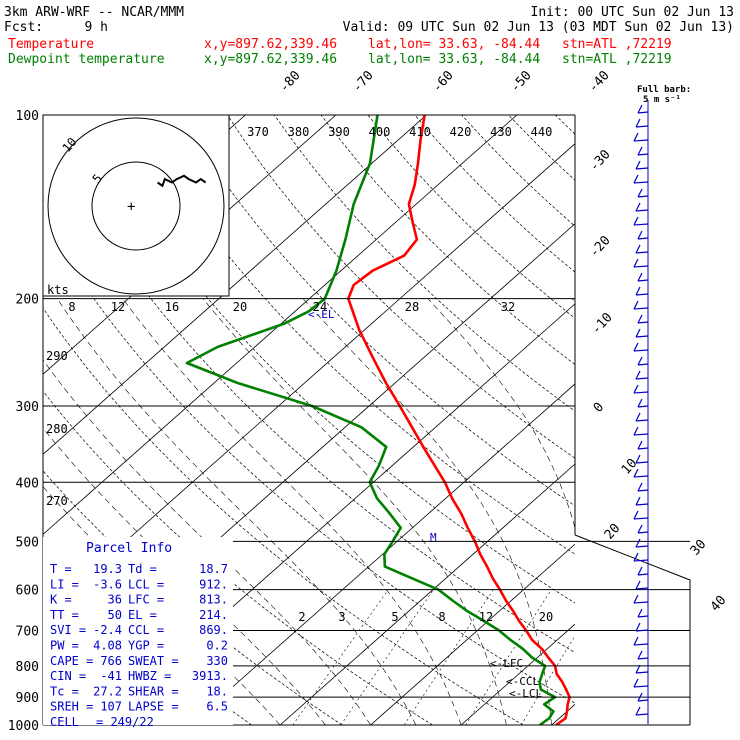  What do you see at coordinates (111, 707) in the screenshot?
I see `parcel-value-9: 107` at bounding box center [111, 707].